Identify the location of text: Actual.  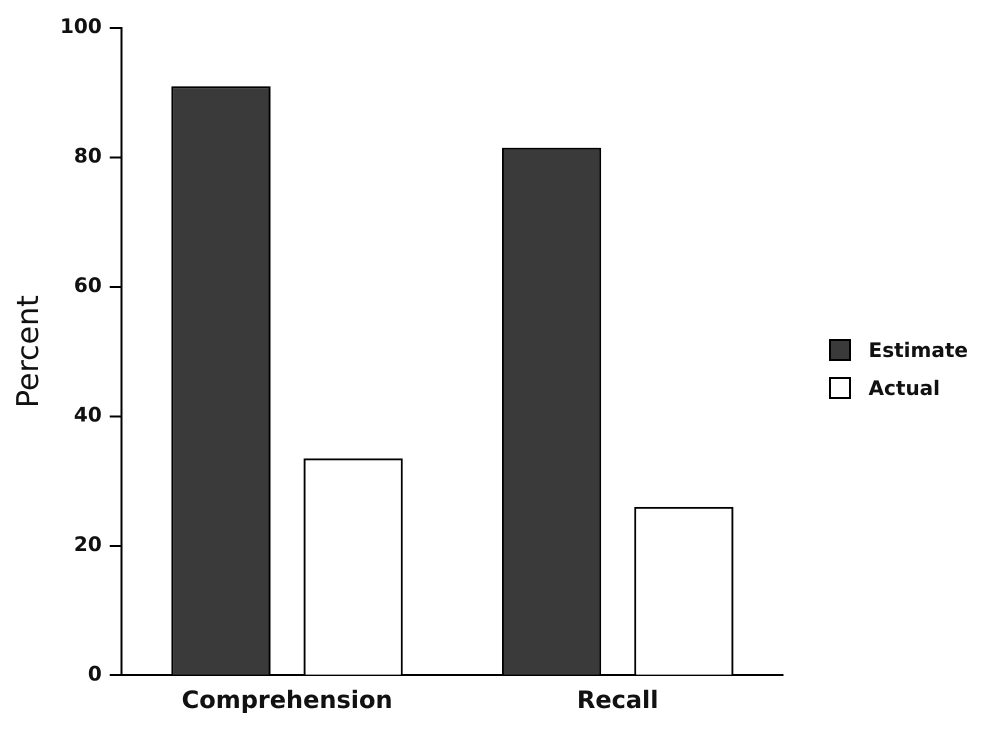
(904, 388).